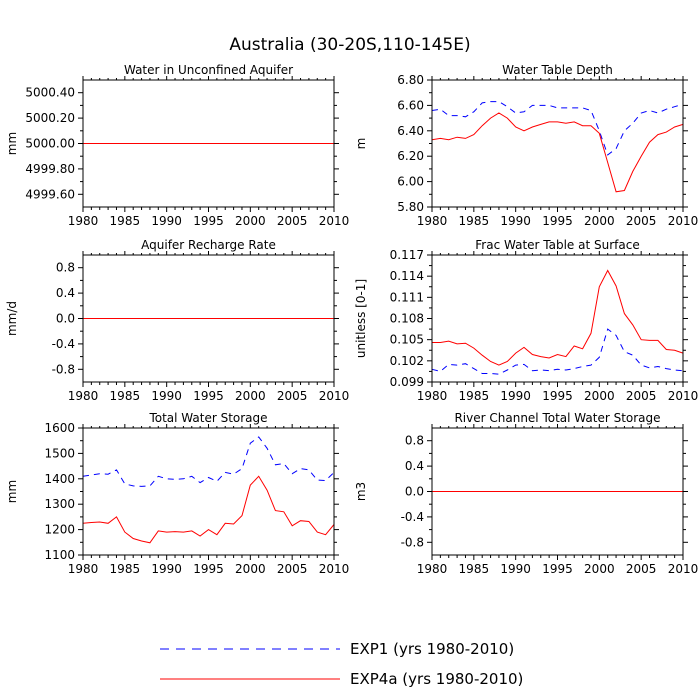 The image size is (700, 700). Describe the element at coordinates (12, 318) in the screenshot. I see `y-axis-label: mm/d` at that location.